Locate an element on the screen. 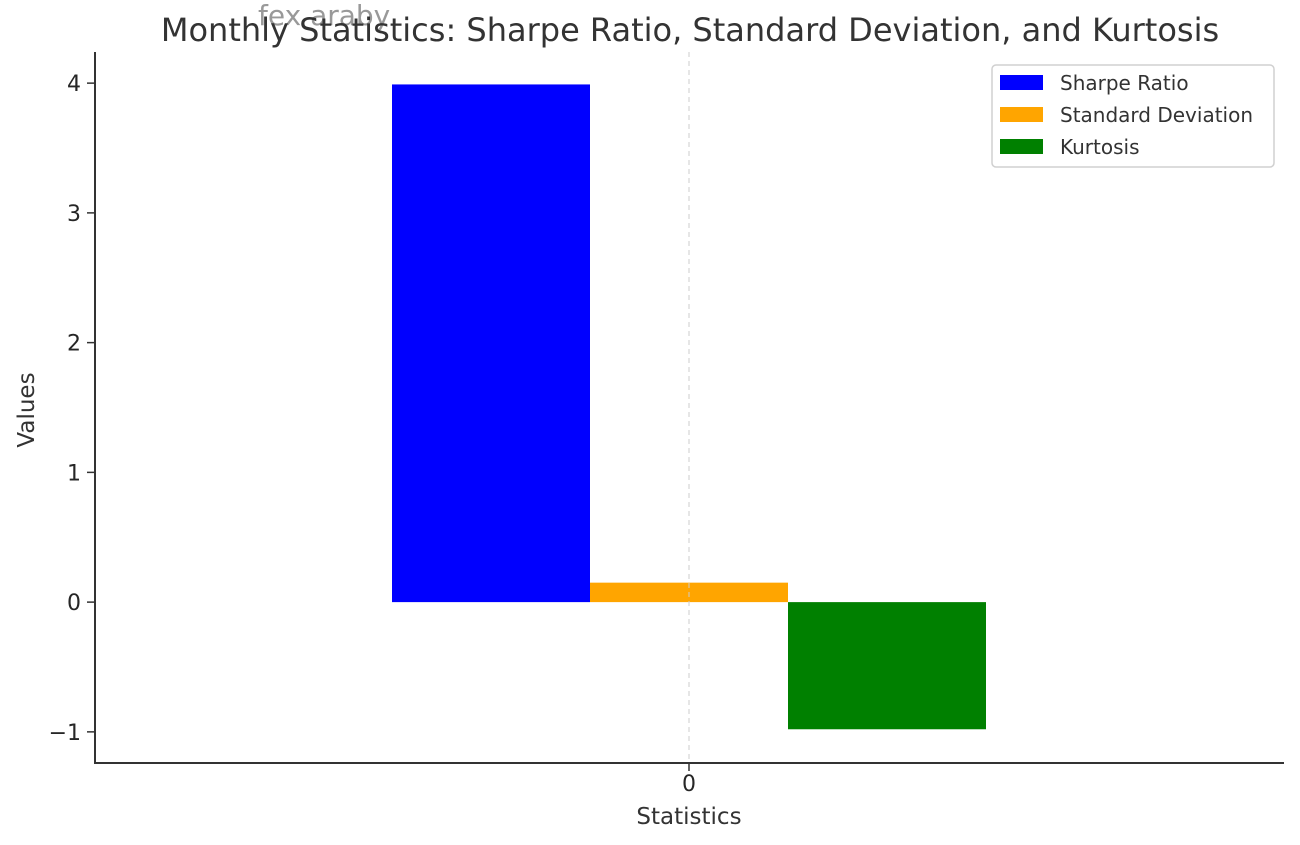 The height and width of the screenshot is (845, 1300). legend-frame is located at coordinates (1133, 116).